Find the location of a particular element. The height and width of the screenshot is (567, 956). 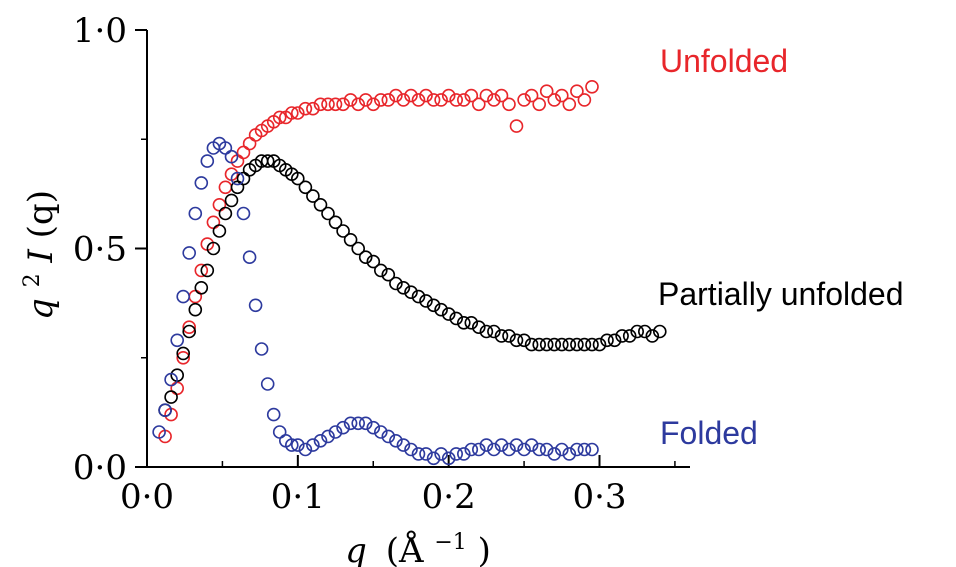

x-tick-label: 0·2 is located at coordinates (449, 497).